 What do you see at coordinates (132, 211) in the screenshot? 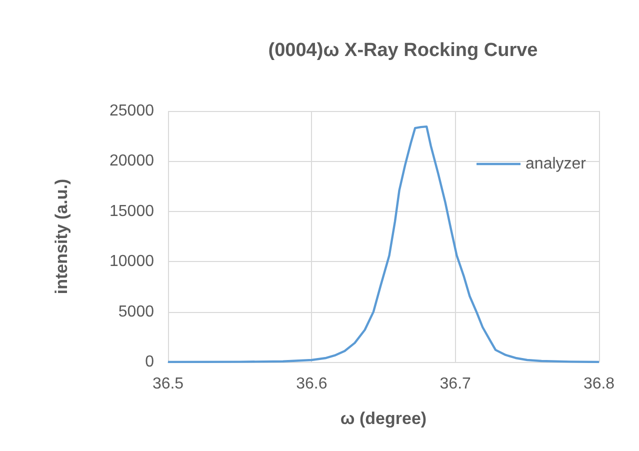
I see `y-tick-label: 15000` at bounding box center [132, 211].